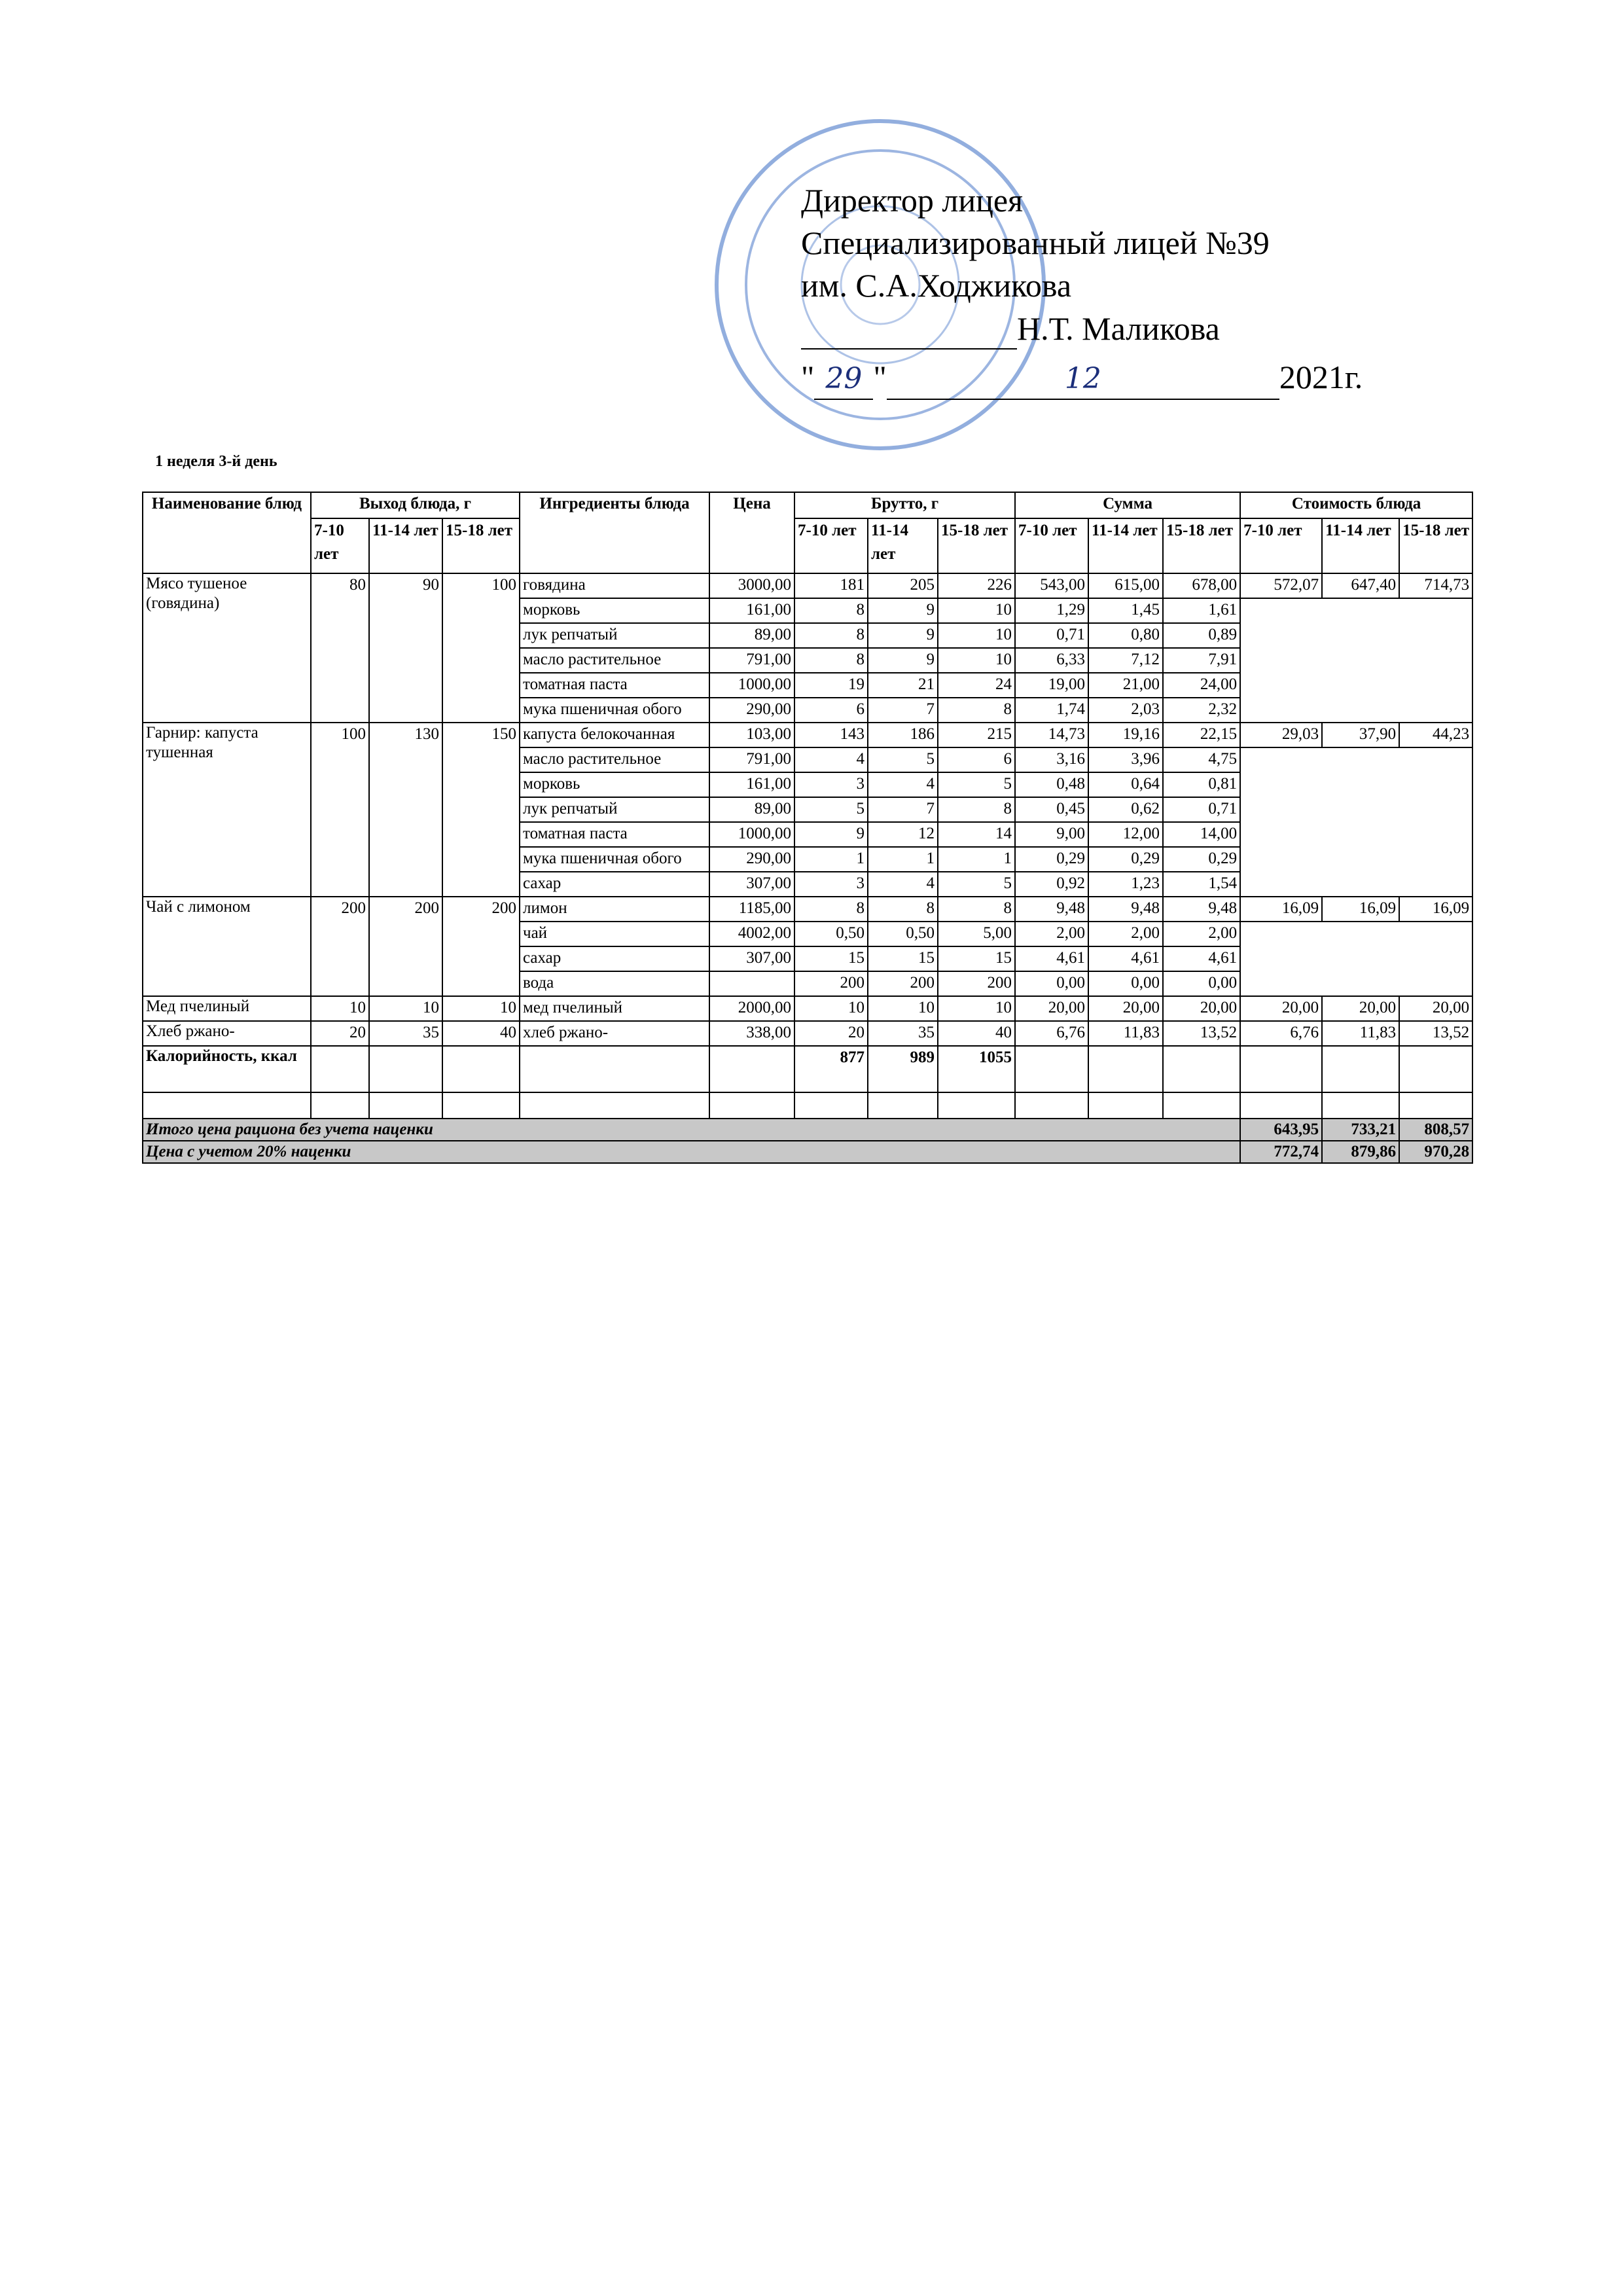  What do you see at coordinates (1360, 586) in the screenshot?
I see `dish-cost: 647,40` at bounding box center [1360, 586].